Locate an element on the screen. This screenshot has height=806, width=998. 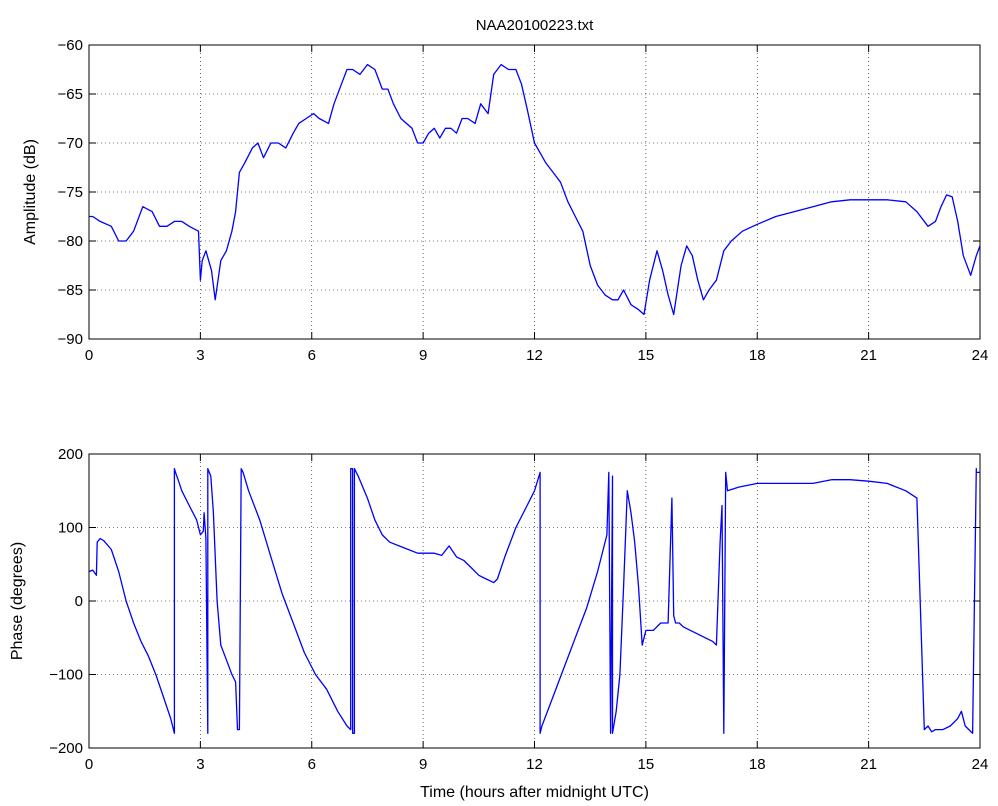
amplitude-x-tick-label: 21 is located at coordinates (868, 355).